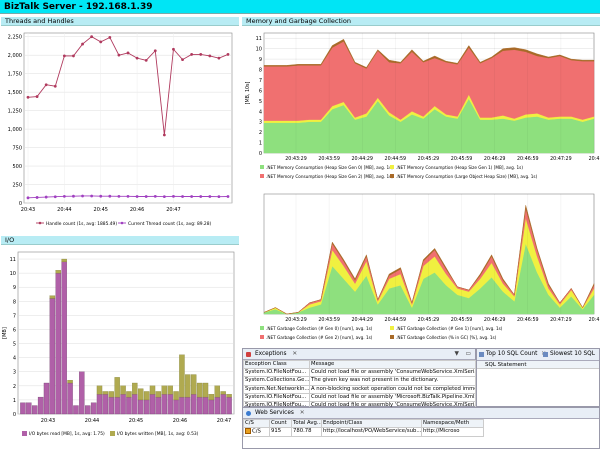 The width and height of the screenshot is (600, 449). Describe the element at coordinates (259, 50) in the screenshot. I see `y-tick-label: 10` at that location.